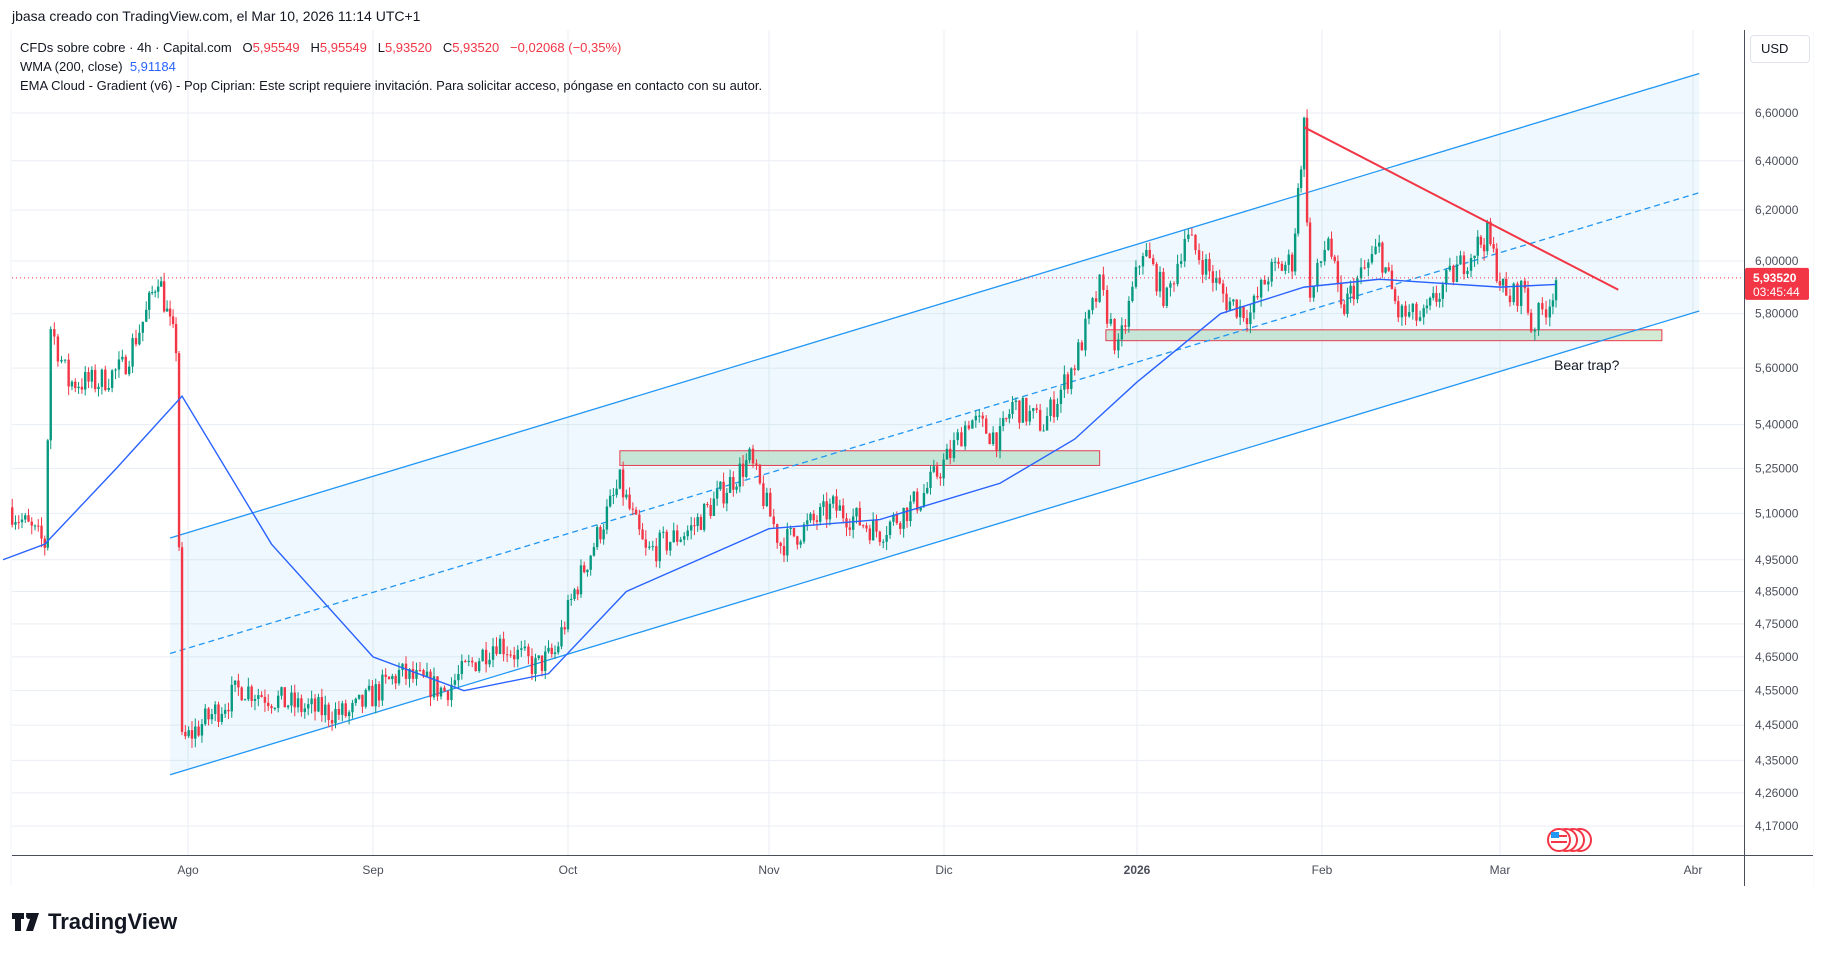 This screenshot has height=955, width=1824. What do you see at coordinates (25, 922) in the screenshot?
I see `tradingview-logo-icon` at bounding box center [25, 922].